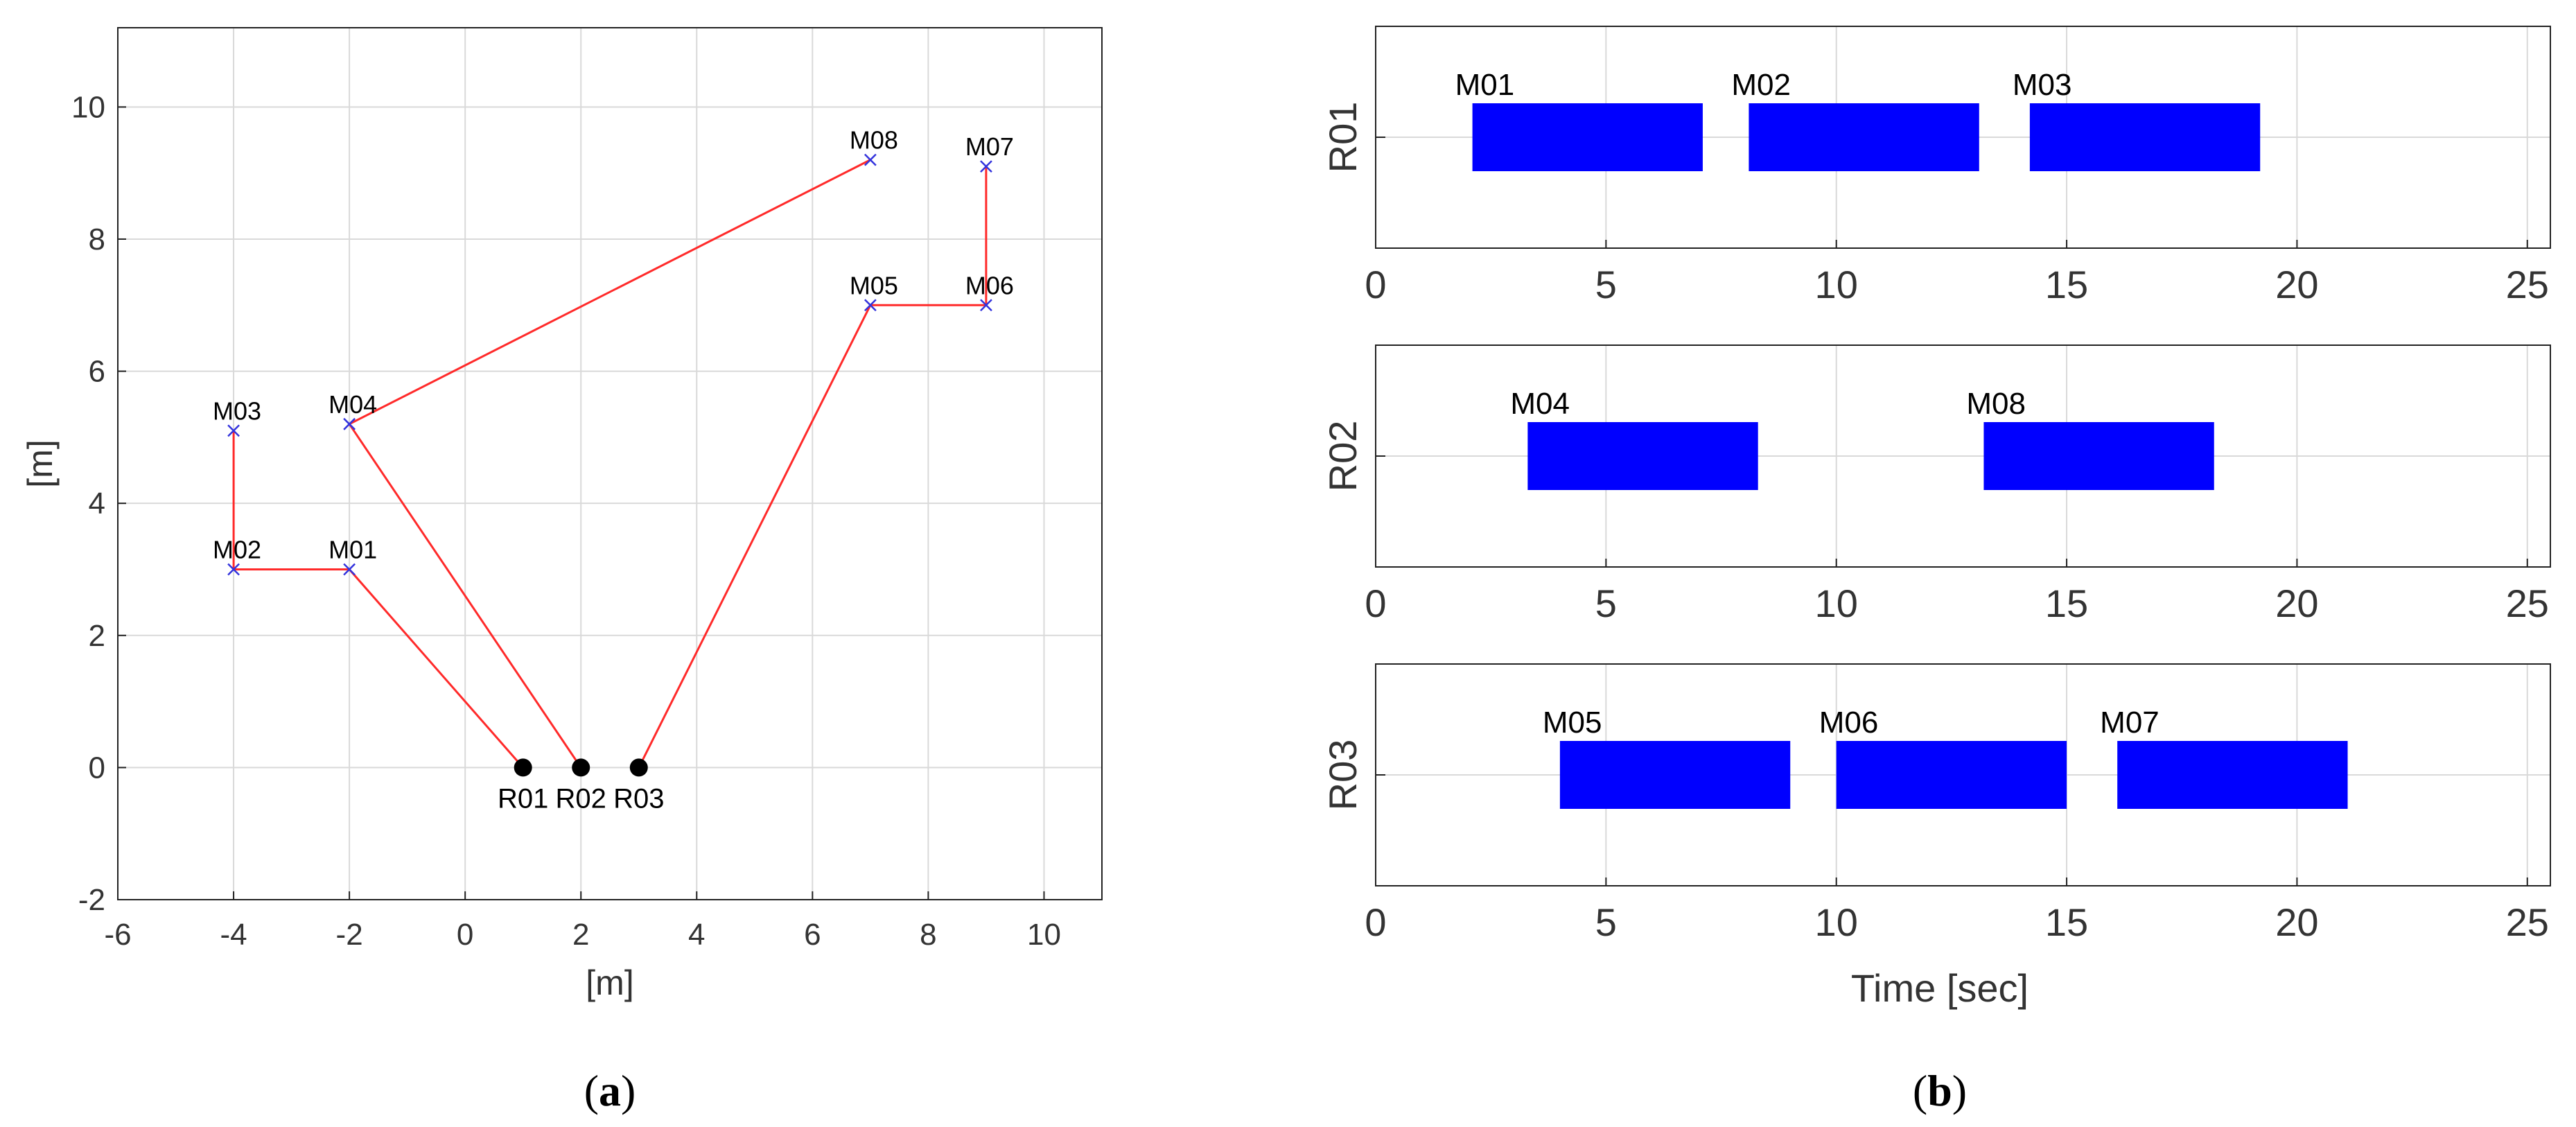 The width and height of the screenshot is (2576, 1127). What do you see at coordinates (812, 935) in the screenshot?
I see `x-tick-label: 6` at bounding box center [812, 935].